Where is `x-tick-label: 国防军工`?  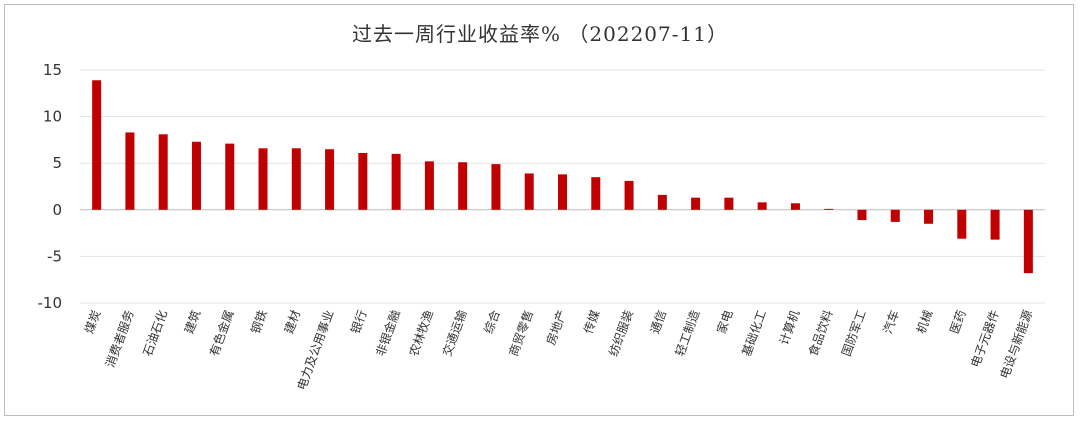
x-tick-label: 国防军工 is located at coordinates (853, 333).